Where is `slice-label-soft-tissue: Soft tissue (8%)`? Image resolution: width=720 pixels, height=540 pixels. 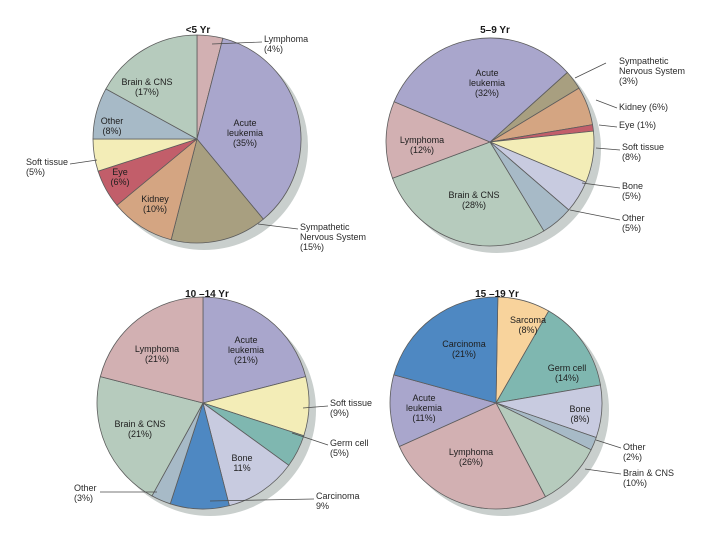
slice-label-soft-tissue: Soft tissue (8%) is located at coordinates (643, 152).